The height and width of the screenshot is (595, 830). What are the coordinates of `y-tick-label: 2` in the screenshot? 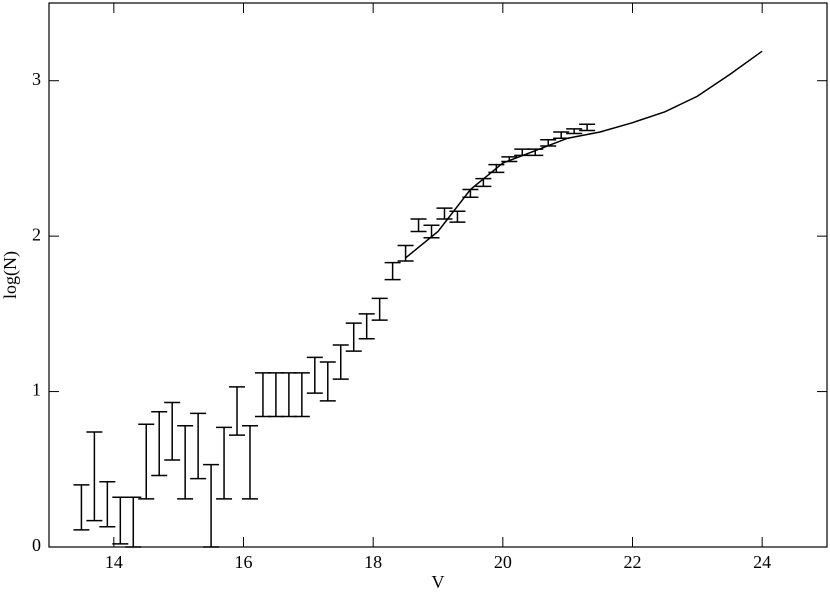 It's located at (36, 234).